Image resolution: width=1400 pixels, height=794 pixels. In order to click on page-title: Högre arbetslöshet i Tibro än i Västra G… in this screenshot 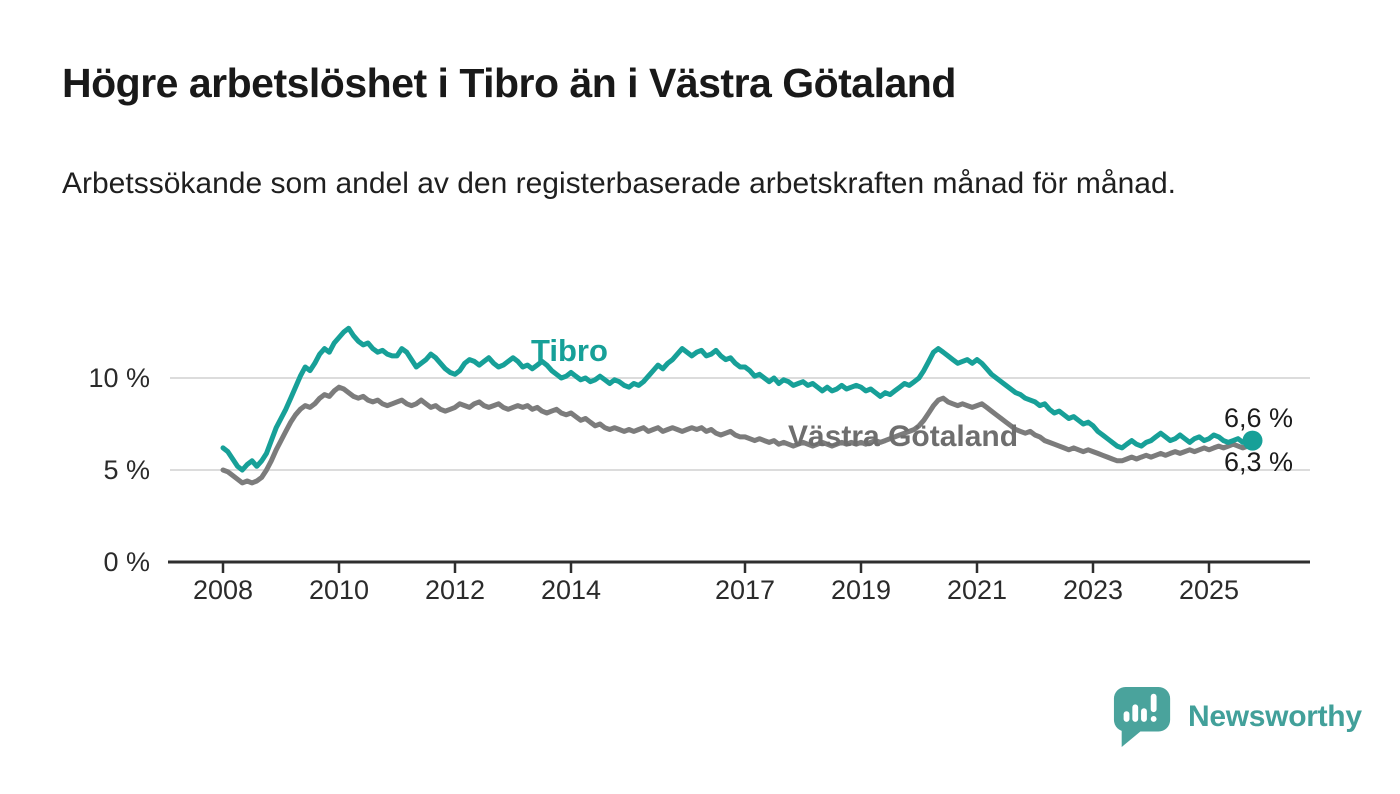, I will do `click(509, 83)`.